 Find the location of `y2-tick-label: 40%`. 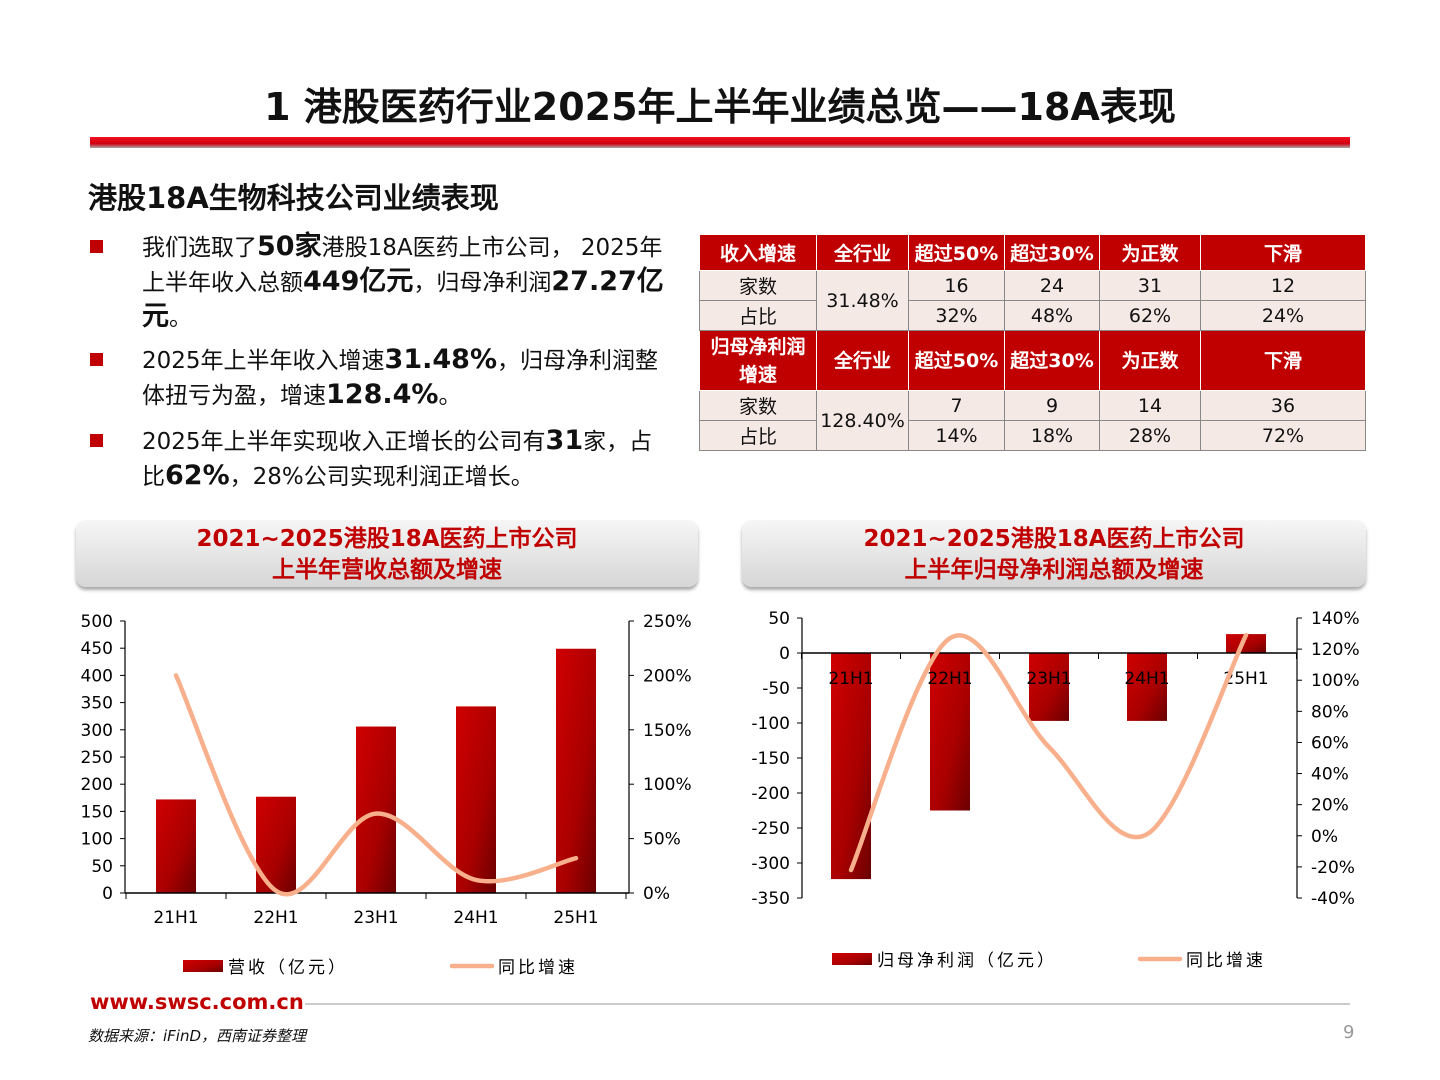

y2-tick-label: 40% is located at coordinates (1330, 775).